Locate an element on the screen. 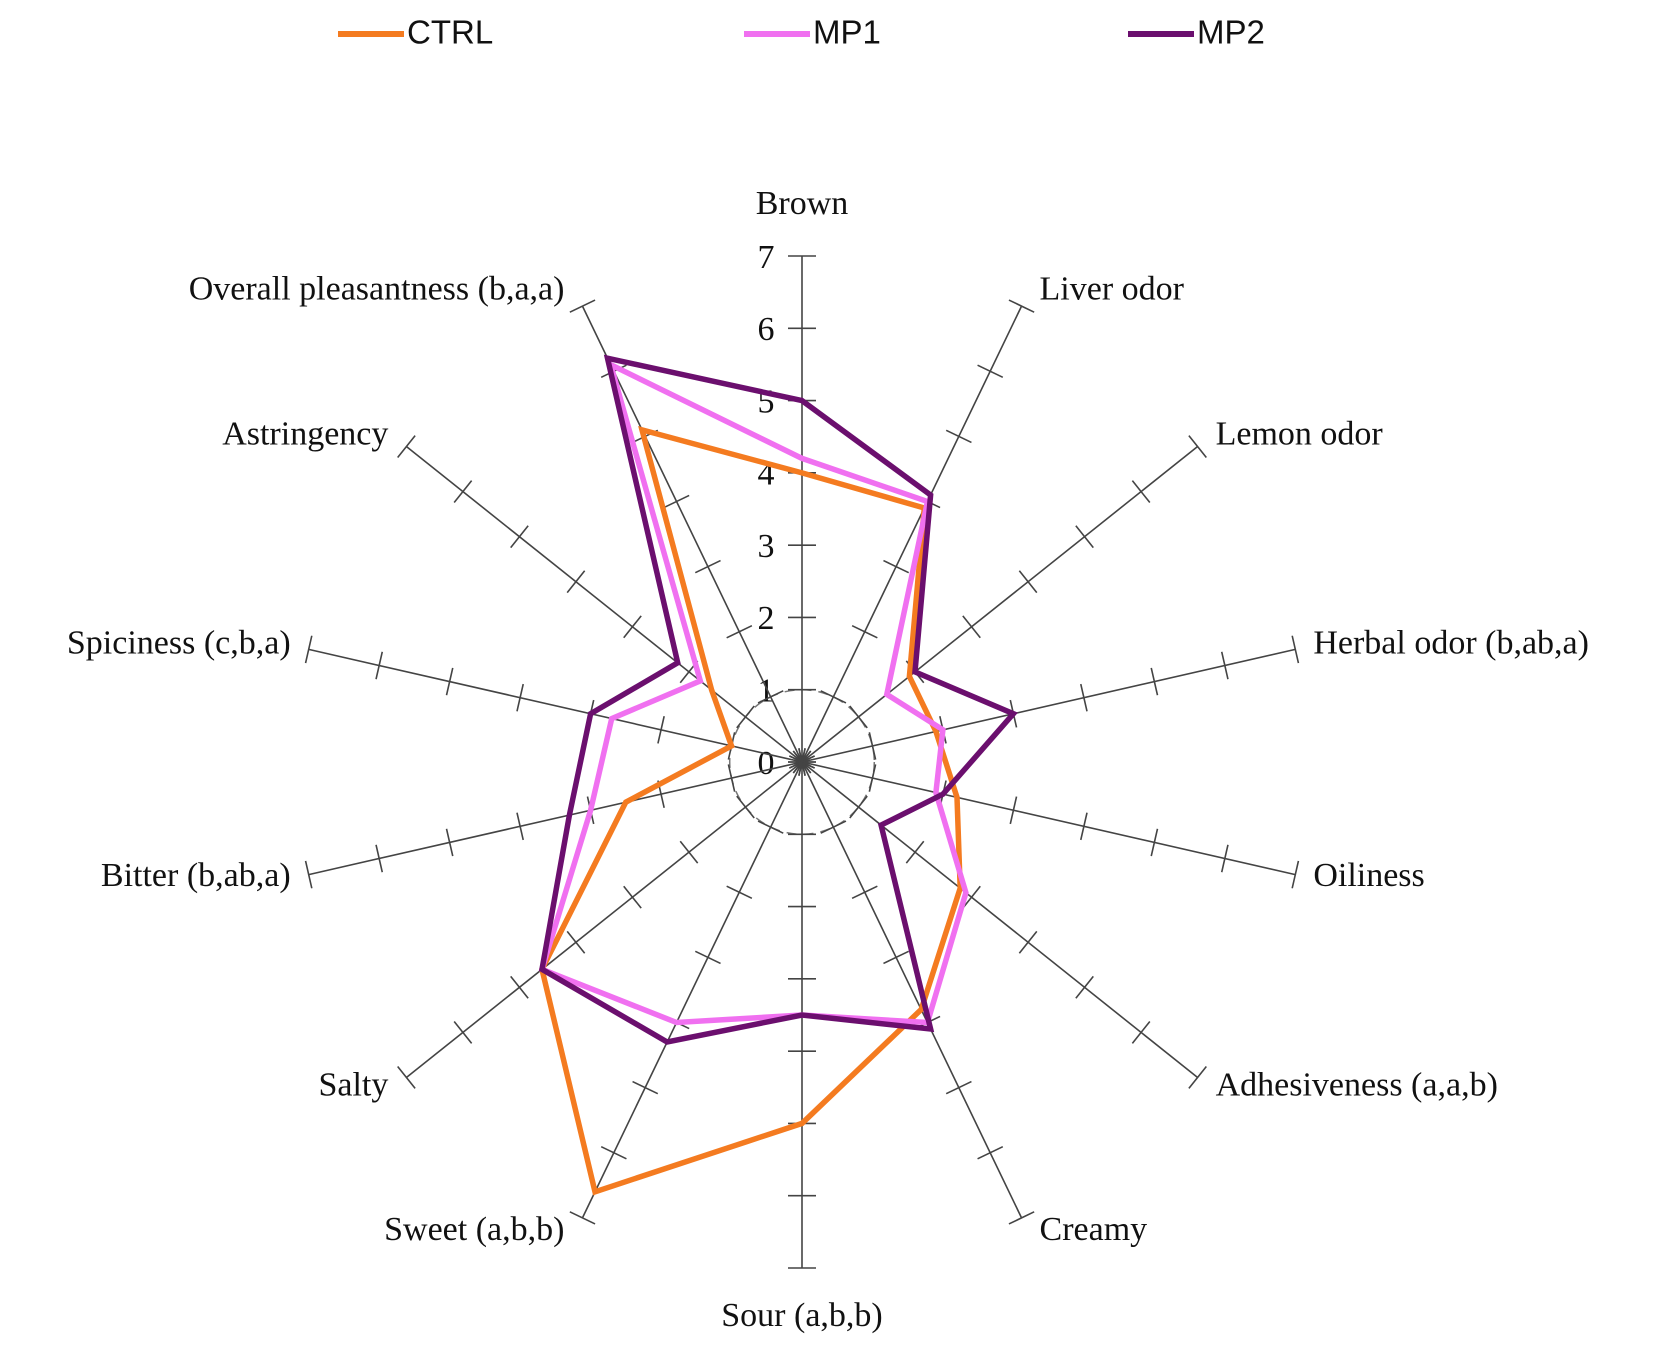  category-label: Bitter (b,ab,a) is located at coordinates (196, 875).